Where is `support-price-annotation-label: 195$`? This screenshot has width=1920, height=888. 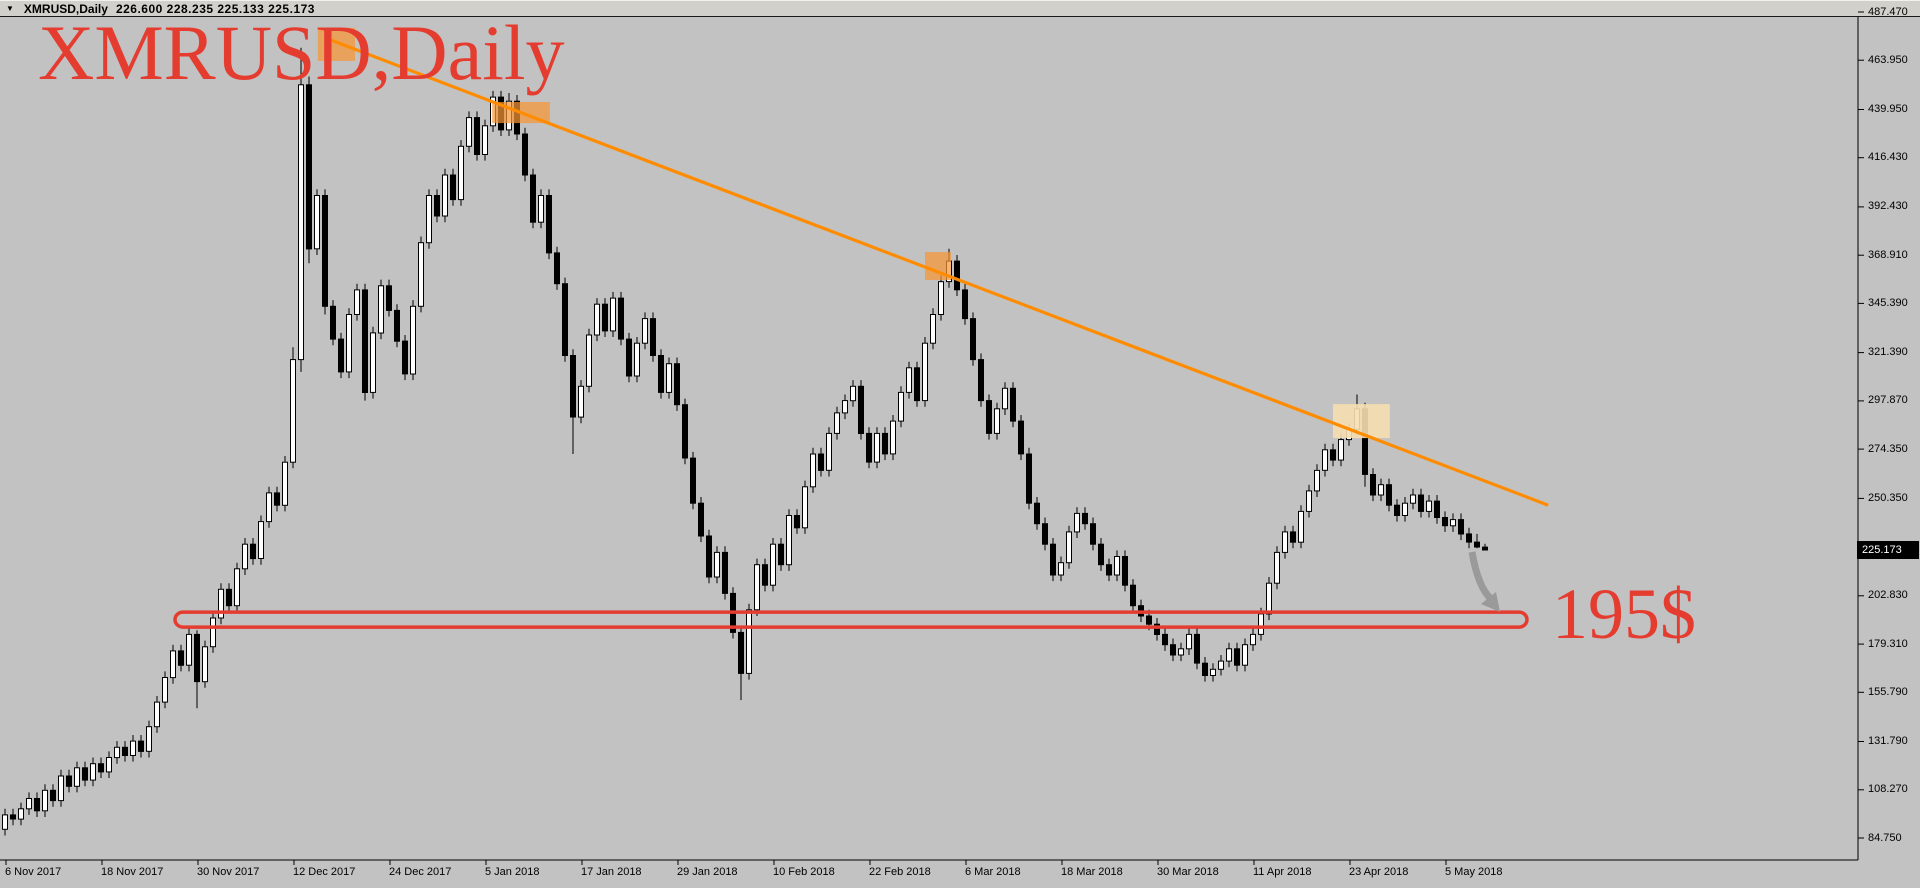
support-price-annotation-label: 195$ is located at coordinates (1624, 614).